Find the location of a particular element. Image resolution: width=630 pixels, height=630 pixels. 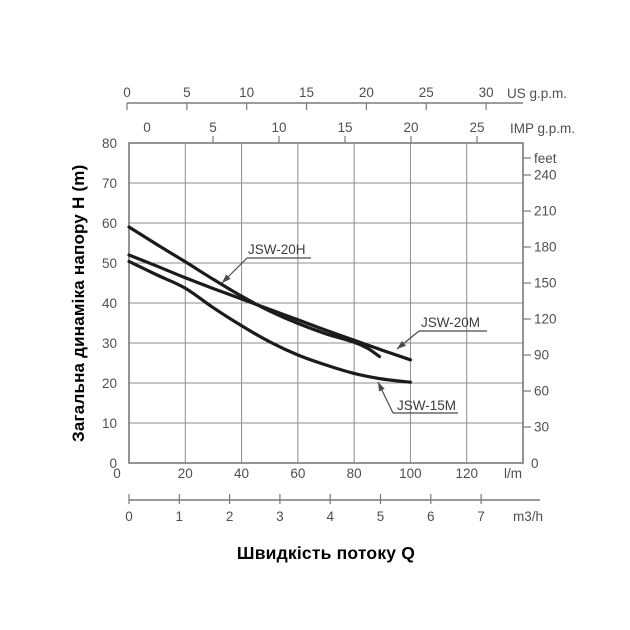

head-m-tick-label: 40 is located at coordinates (109, 303).